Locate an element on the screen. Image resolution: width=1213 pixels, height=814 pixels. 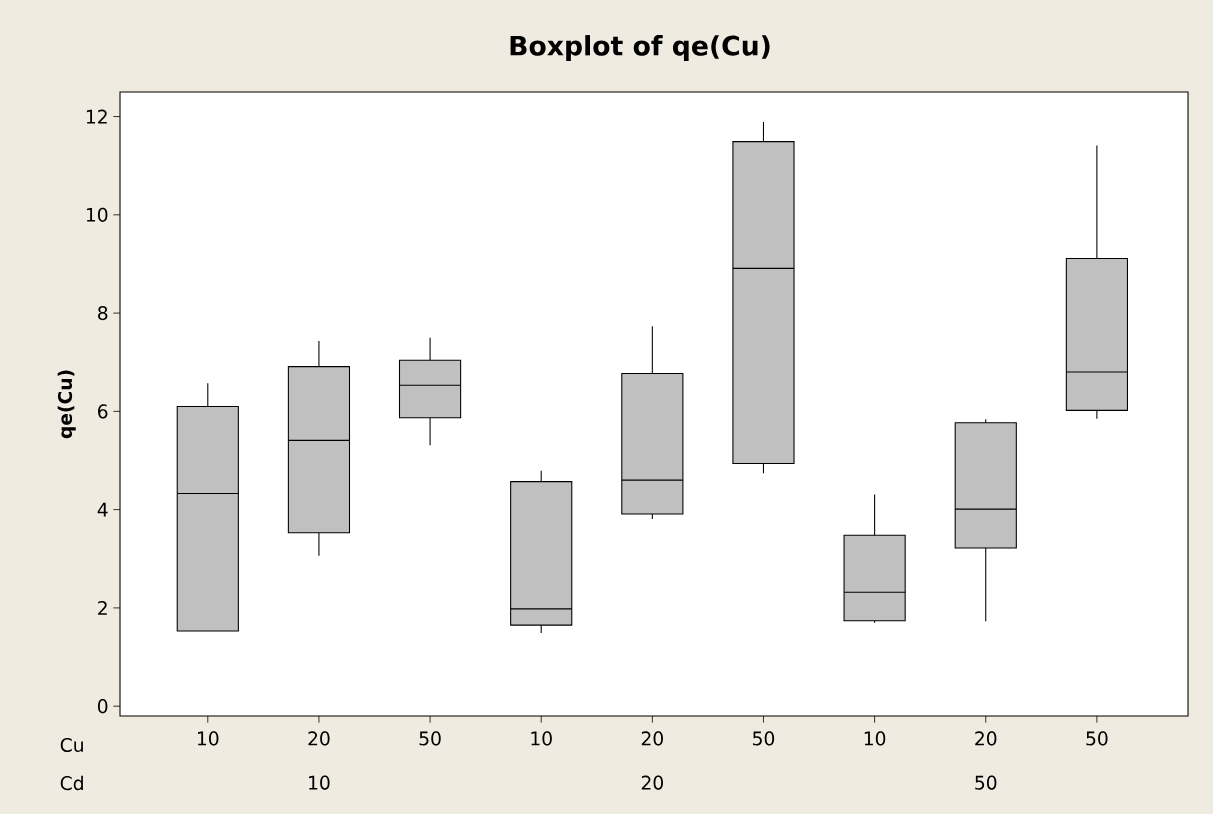
y-tick-label: 12 is located at coordinates (96, 116).